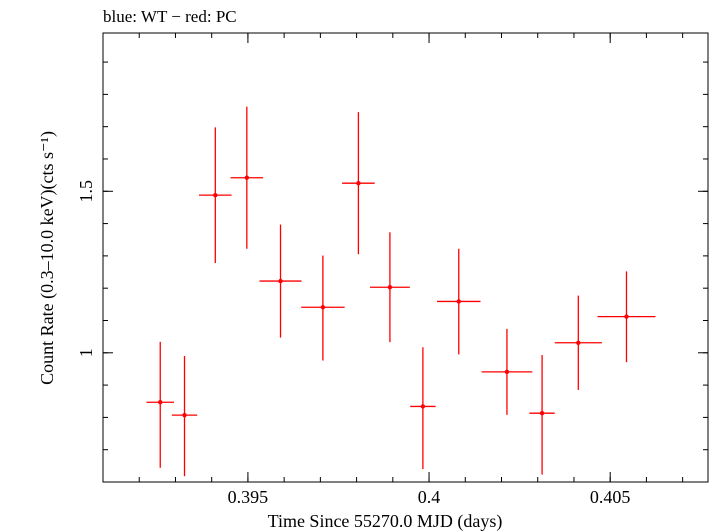  I want to click on y-axis-title: Count Rate (0.3–10.0 keV)(cts s⁻¹), so click(47, 258).